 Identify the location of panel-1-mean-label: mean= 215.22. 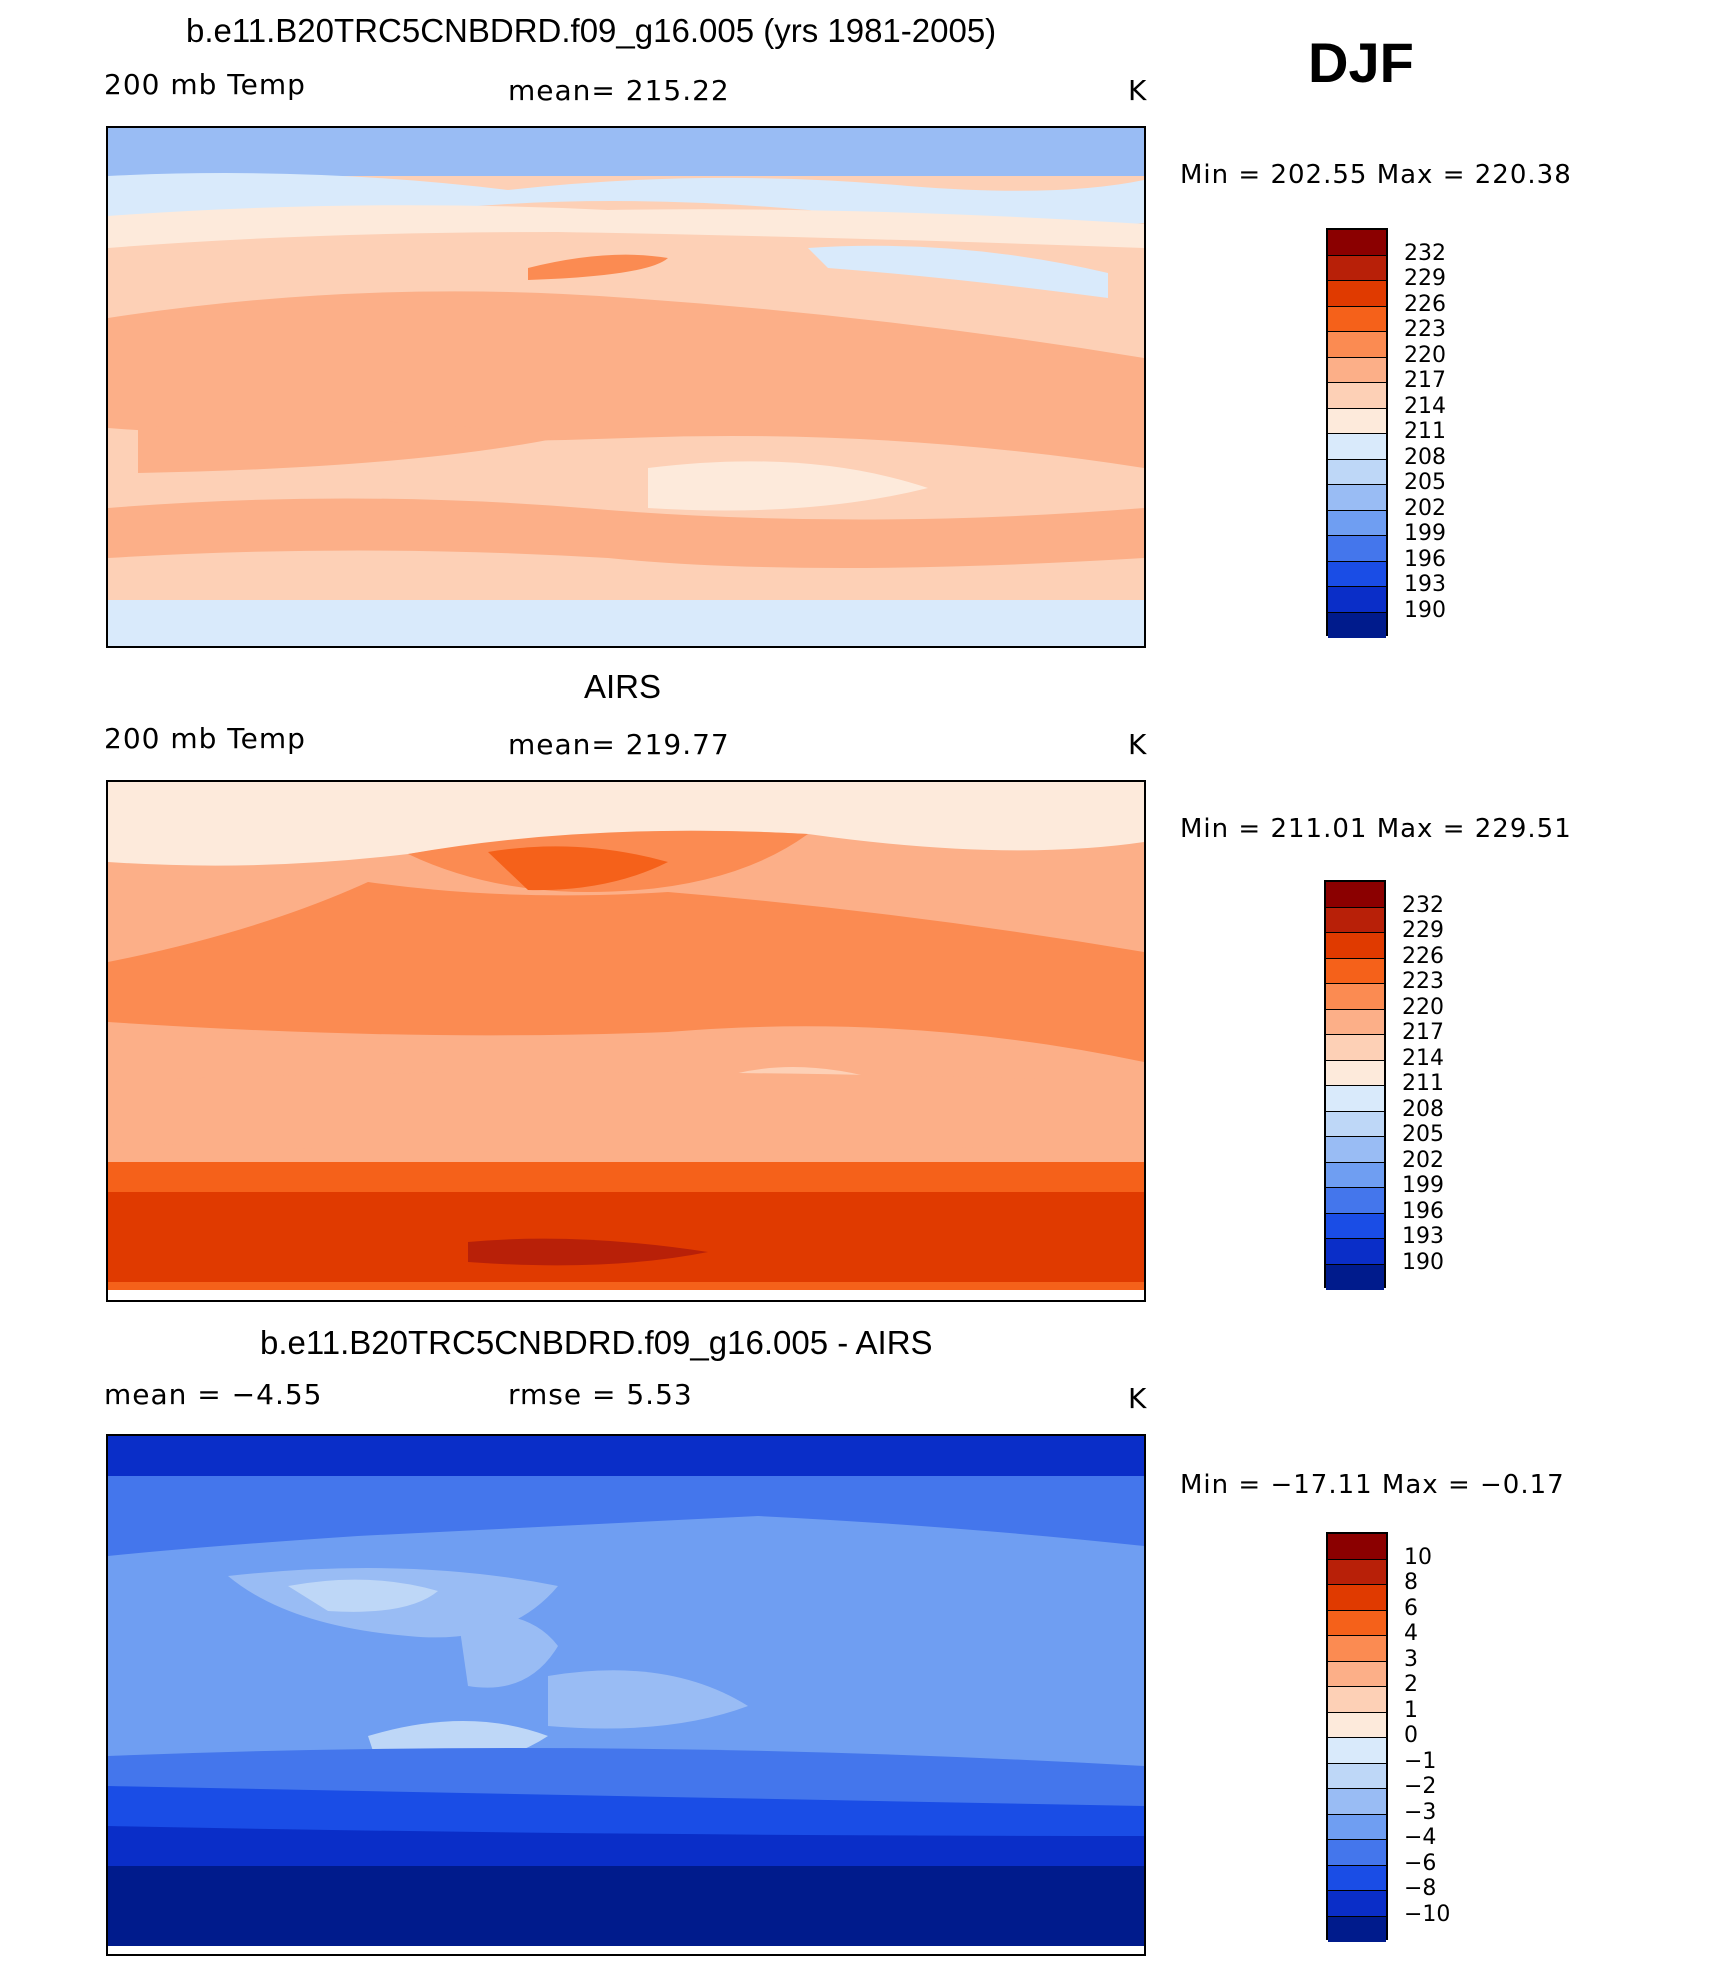
(619, 90).